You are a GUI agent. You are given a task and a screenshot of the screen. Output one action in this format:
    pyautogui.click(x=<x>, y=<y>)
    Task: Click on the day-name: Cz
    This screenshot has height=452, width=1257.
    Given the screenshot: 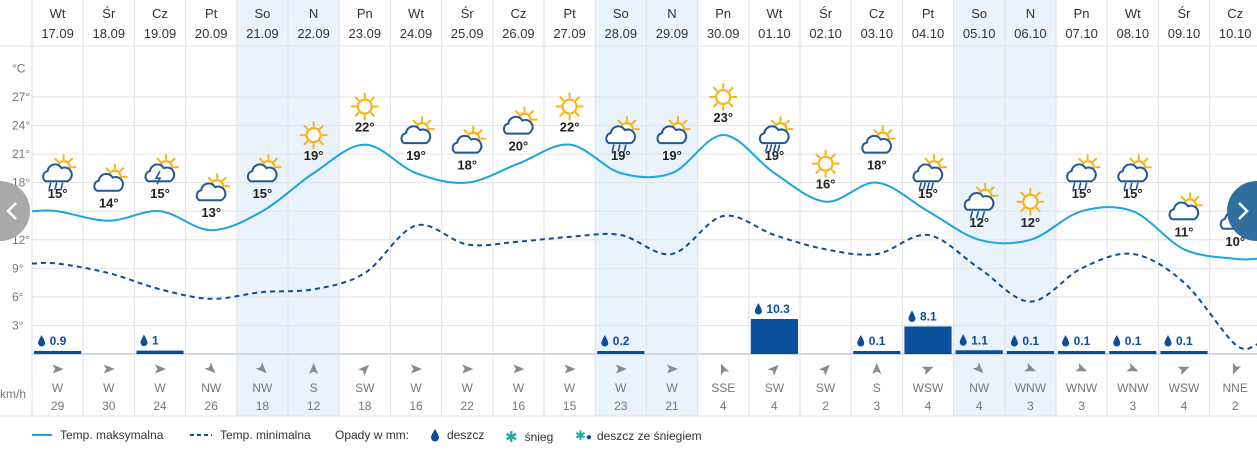 What is the action you would take?
    pyautogui.click(x=518, y=13)
    